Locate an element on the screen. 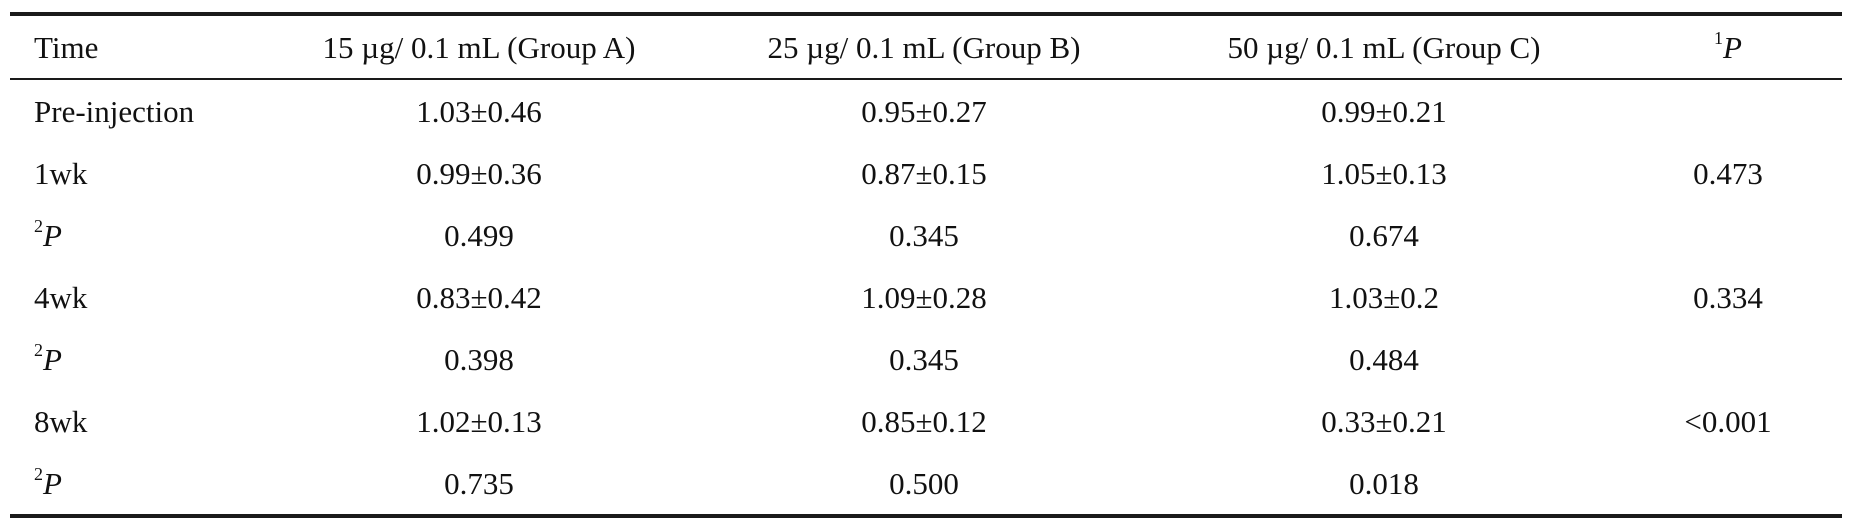  cell-group-a: 0.83±0.42 is located at coordinates (479, 297).